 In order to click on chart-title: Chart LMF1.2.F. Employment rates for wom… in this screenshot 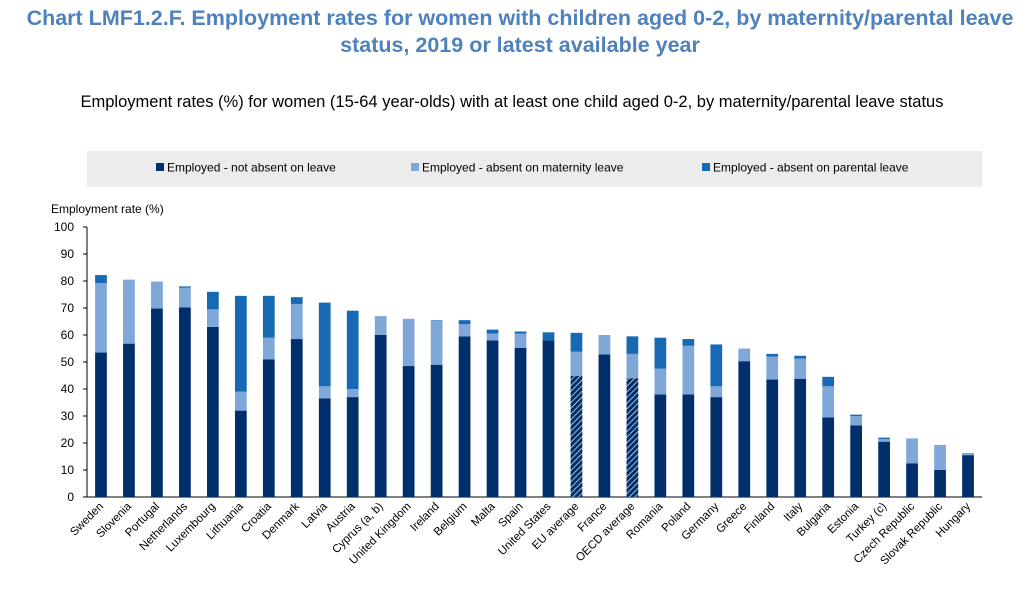, I will do `click(520, 32)`.